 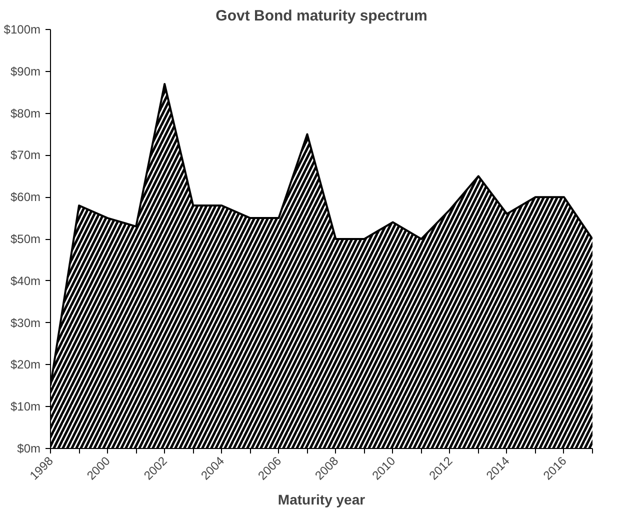 What do you see at coordinates (322, 16) in the screenshot?
I see `chart-title: Govt Bond maturity spectrum` at bounding box center [322, 16].